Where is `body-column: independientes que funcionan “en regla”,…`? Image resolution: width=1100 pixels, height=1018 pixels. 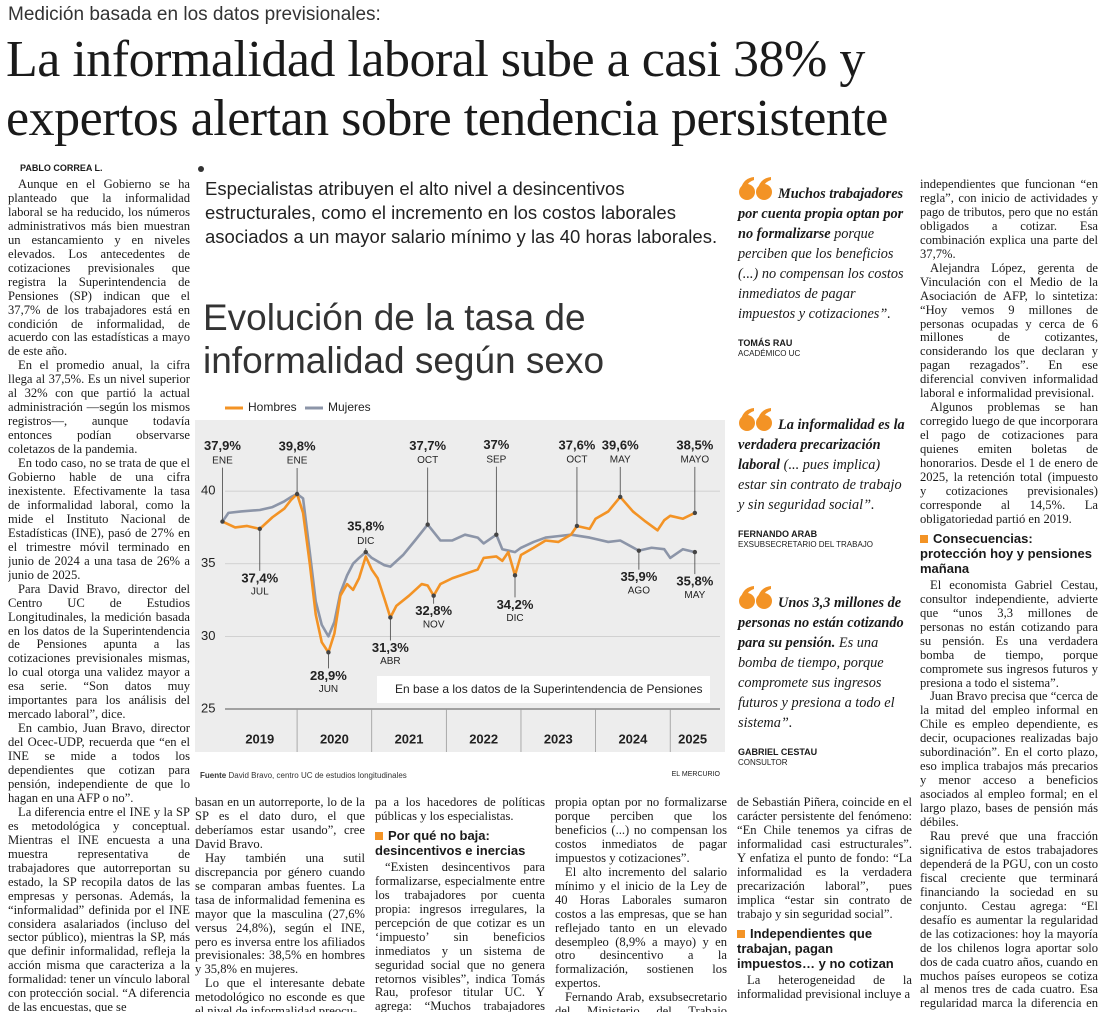 body-column: independientes que funcionan “en regla”,… is located at coordinates (1009, 595).